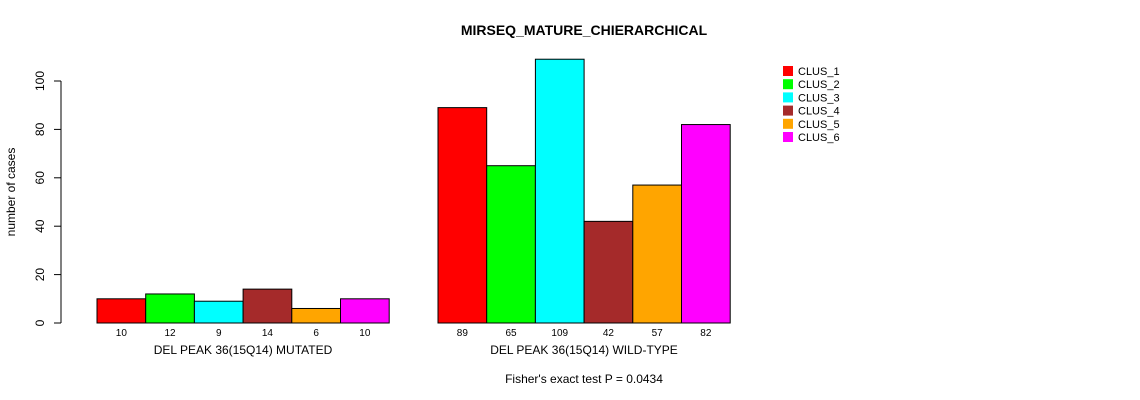  What do you see at coordinates (268, 333) in the screenshot?
I see `bar-count-label: 14` at bounding box center [268, 333].